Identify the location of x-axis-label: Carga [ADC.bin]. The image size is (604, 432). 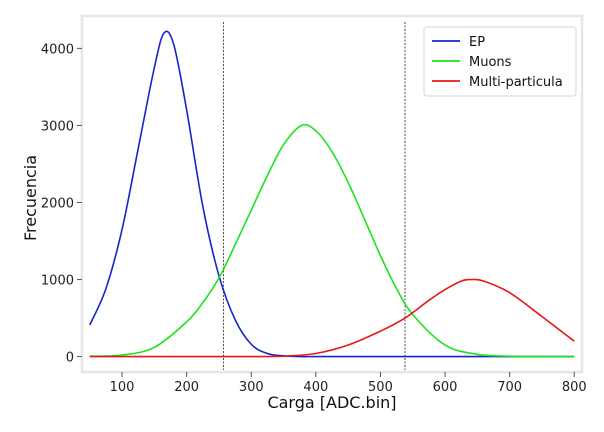
(331, 402).